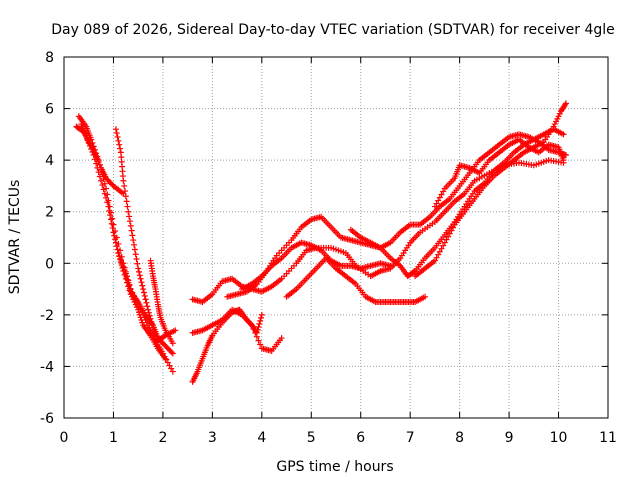 This screenshot has height=480, width=640. I want to click on series-n, so click(490, 190).